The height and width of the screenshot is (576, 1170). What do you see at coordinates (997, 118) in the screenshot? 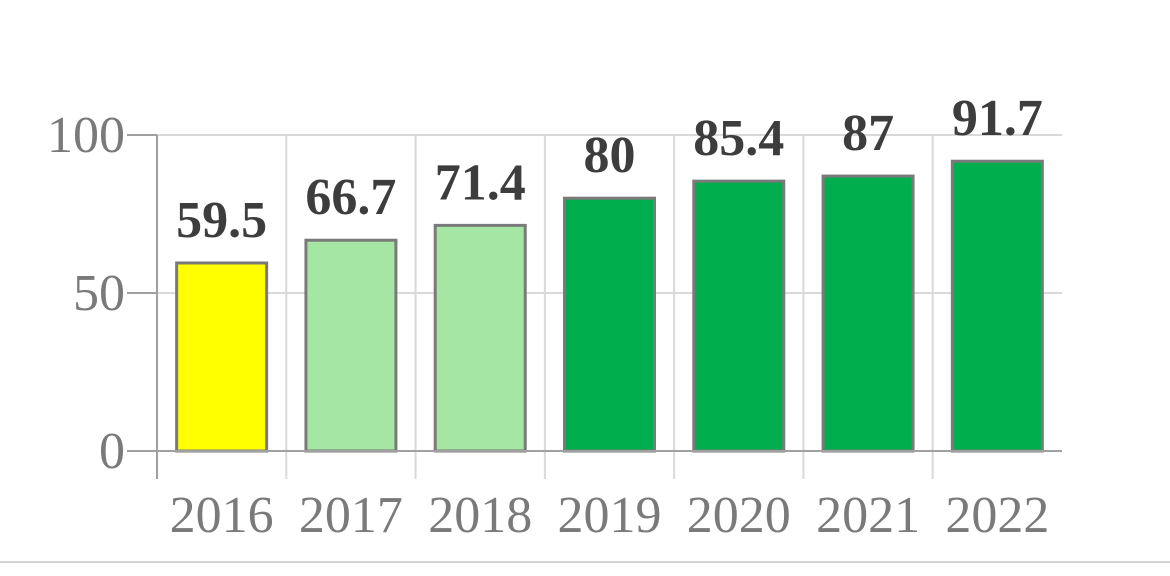
I see `data-label: 91.7` at bounding box center [997, 118].